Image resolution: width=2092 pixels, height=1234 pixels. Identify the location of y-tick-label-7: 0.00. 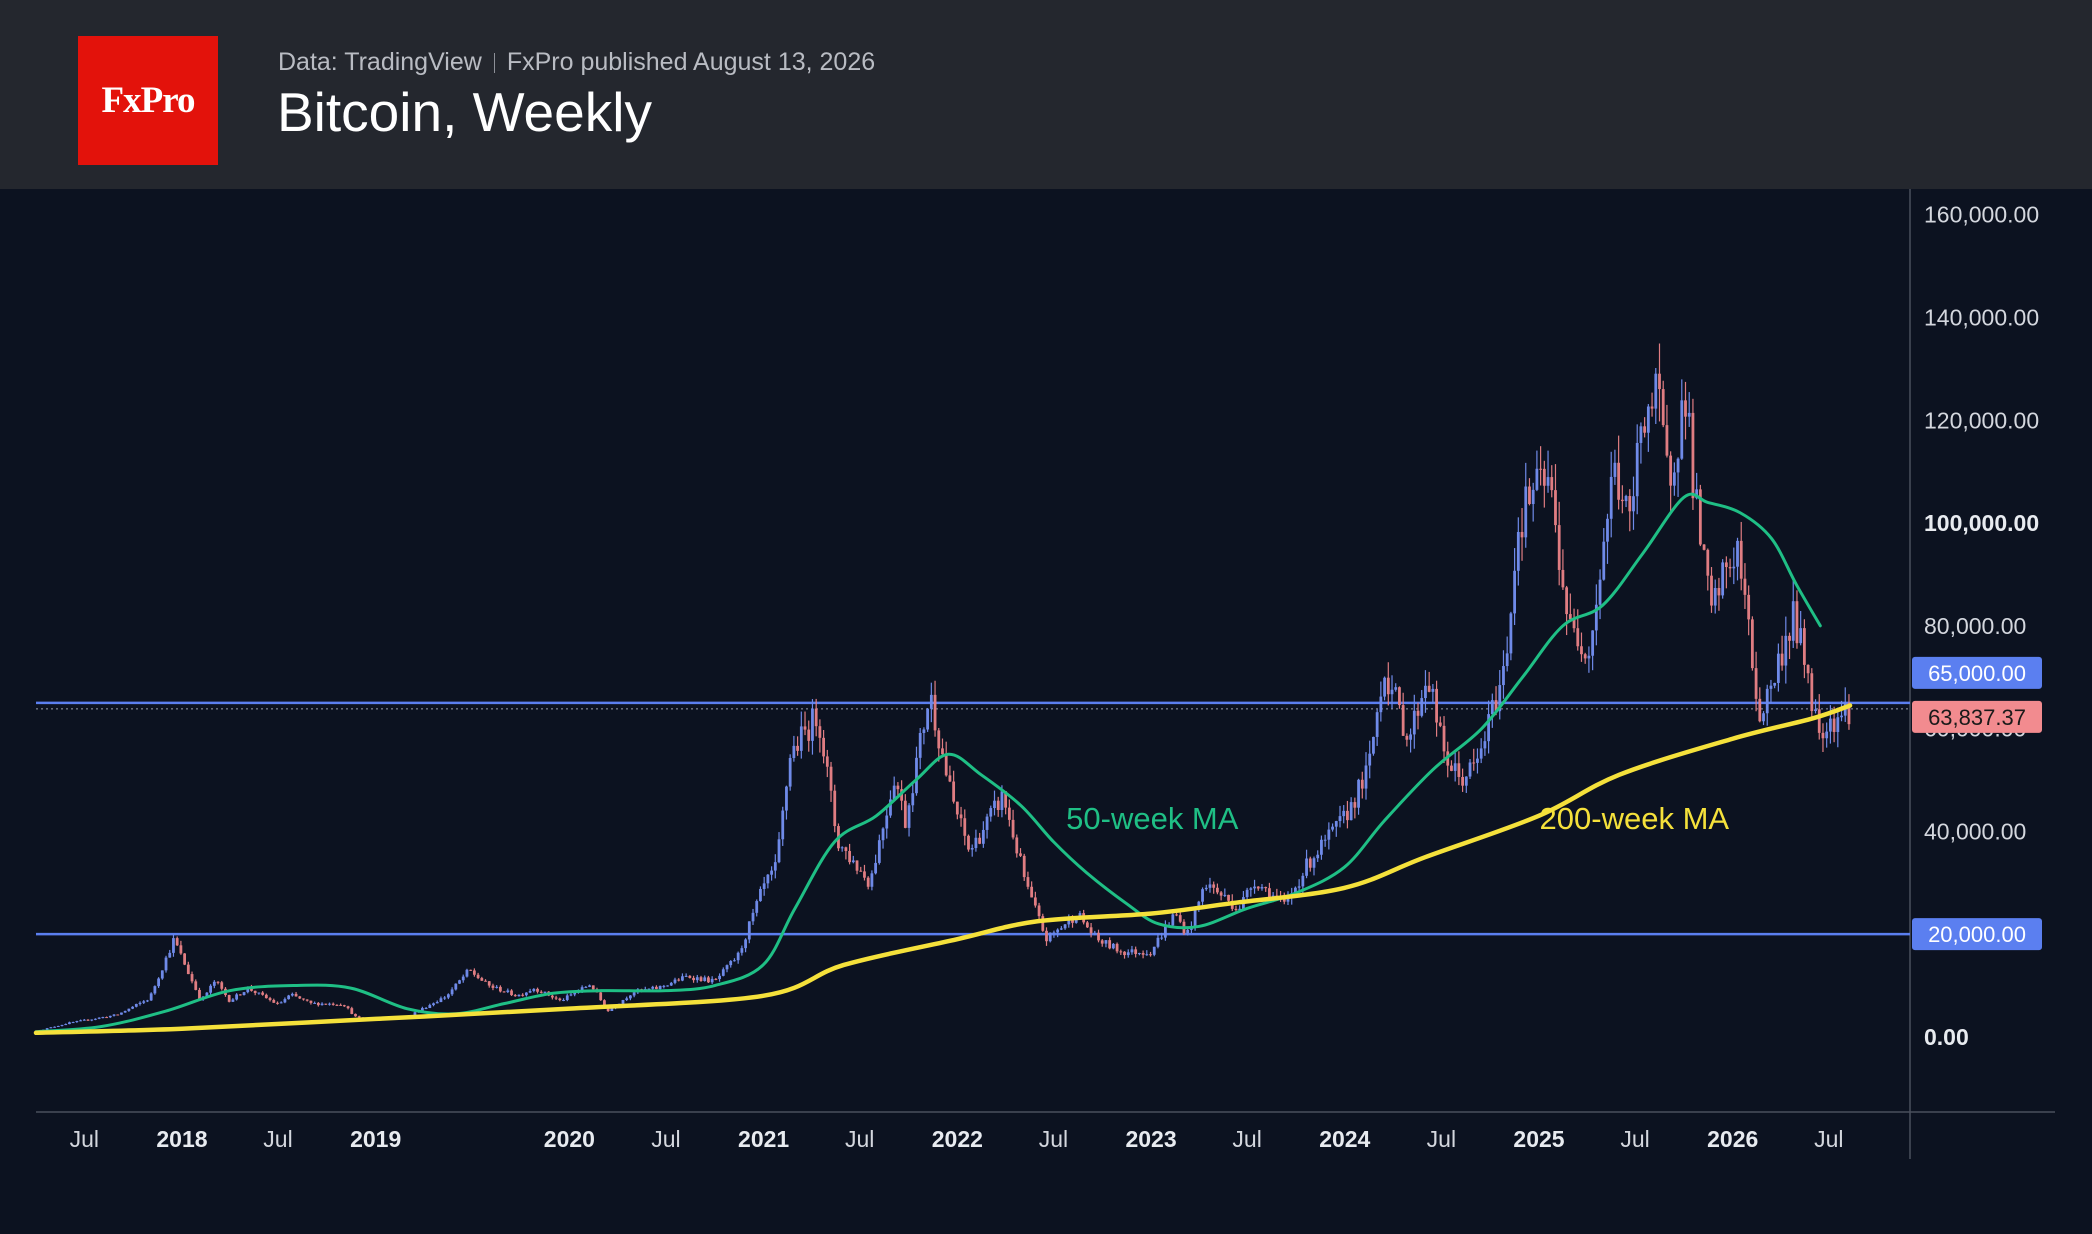
(1946, 1037).